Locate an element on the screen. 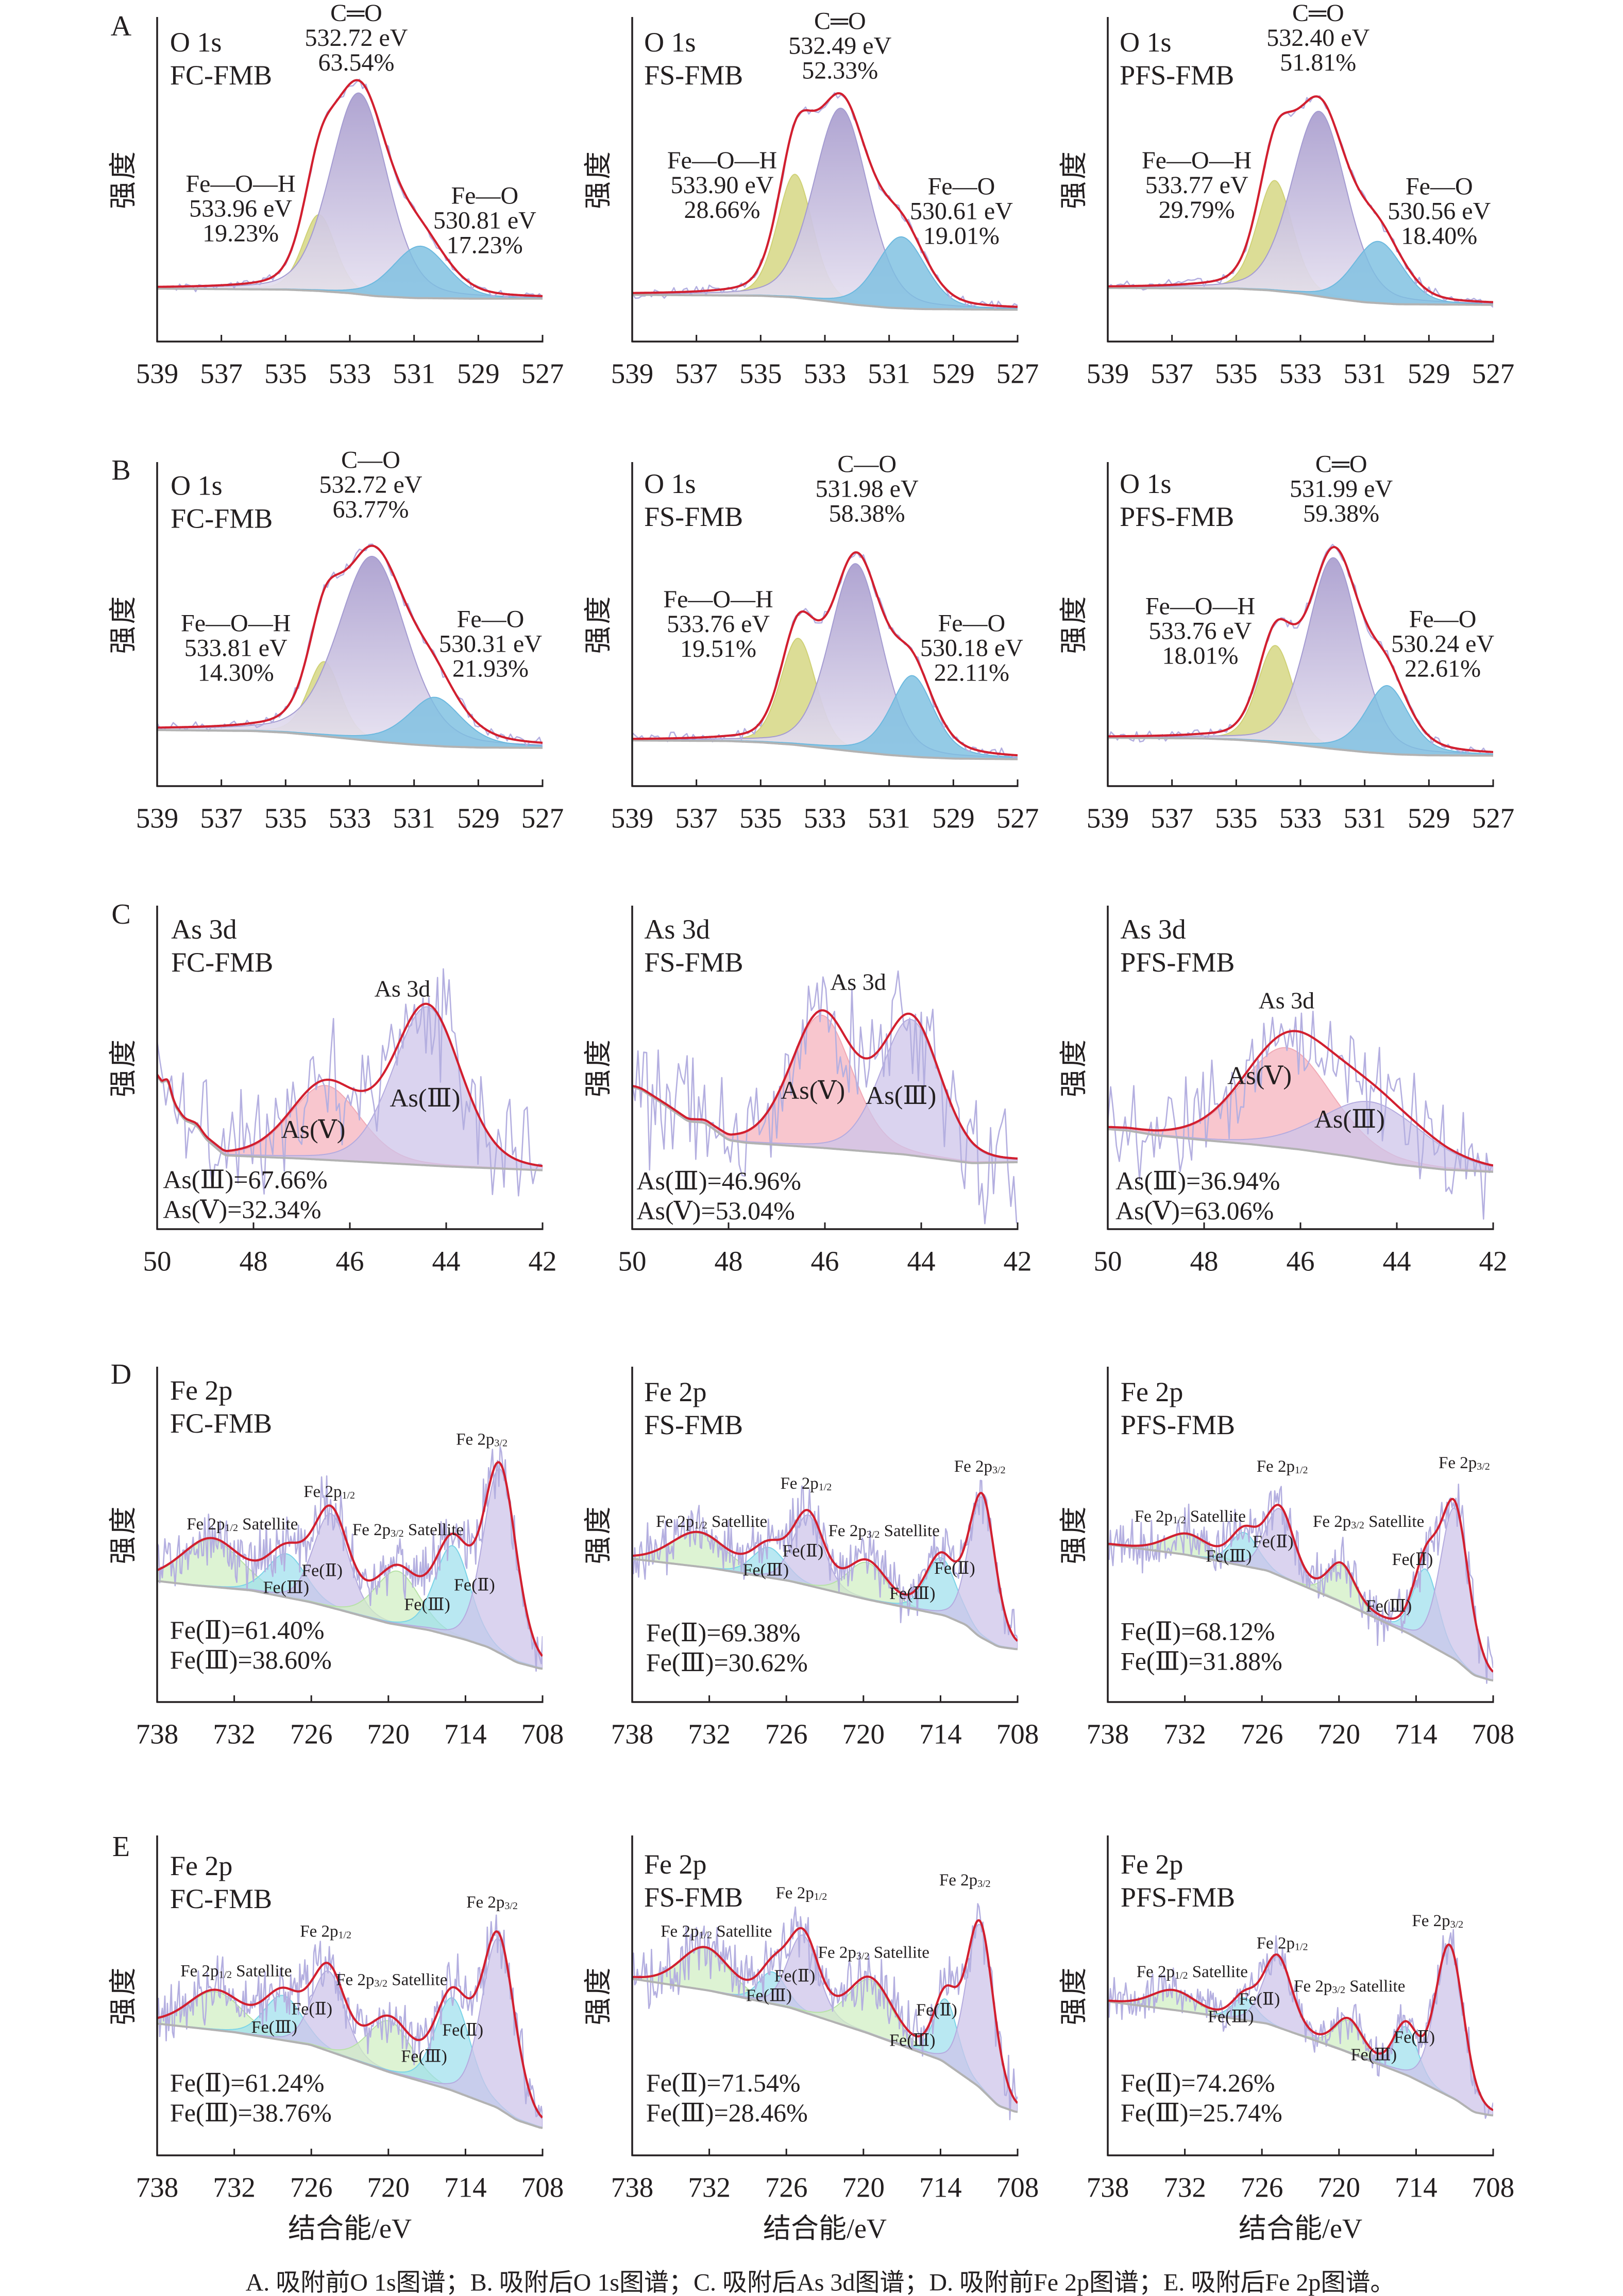 The height and width of the screenshot is (2296, 1623). x-tick-label: 714 is located at coordinates (941, 1734).